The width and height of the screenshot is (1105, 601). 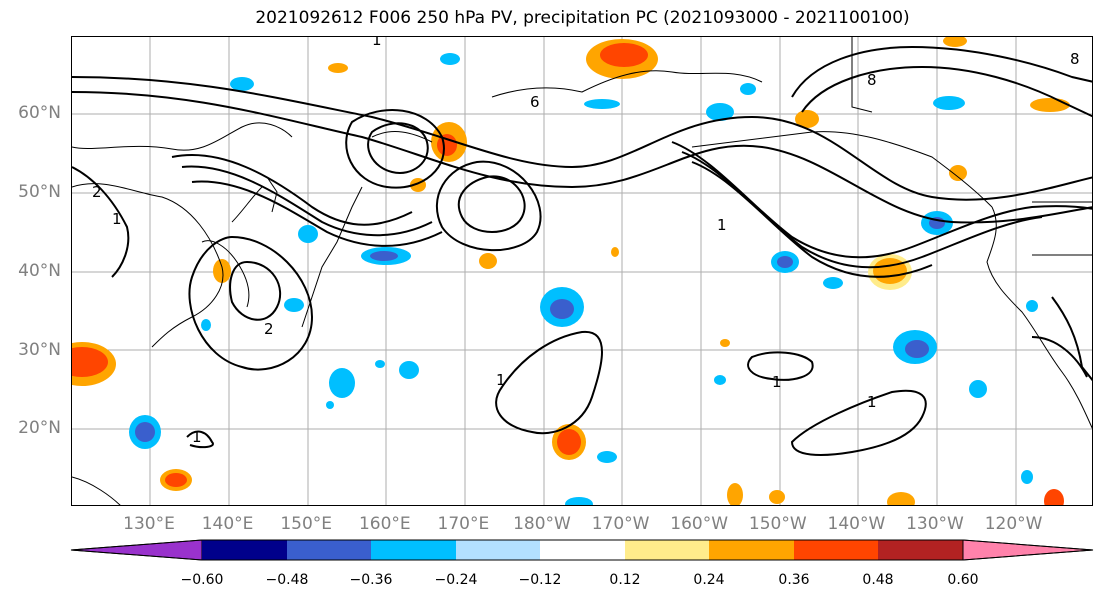 What do you see at coordinates (878, 580) in the screenshot?
I see `colorbar-tick-label: 0.48` at bounding box center [878, 580].